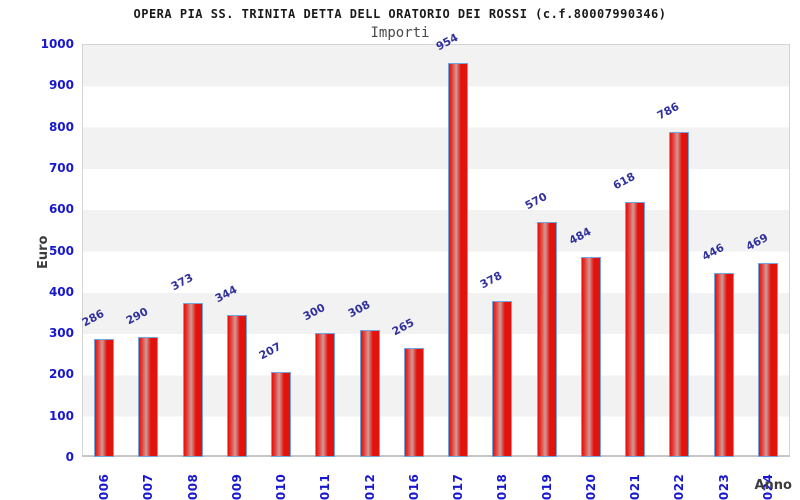 This screenshot has width=800, height=500. What do you see at coordinates (635, 486) in the screenshot?
I see `x-tick-label: 2021` at bounding box center [635, 486].